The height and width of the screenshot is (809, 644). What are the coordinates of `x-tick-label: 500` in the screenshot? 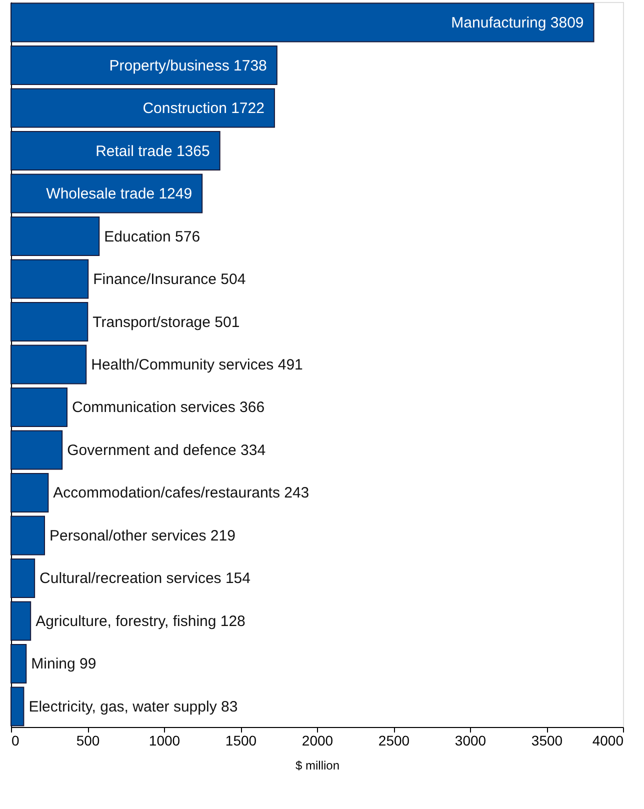 It's located at (88, 740).